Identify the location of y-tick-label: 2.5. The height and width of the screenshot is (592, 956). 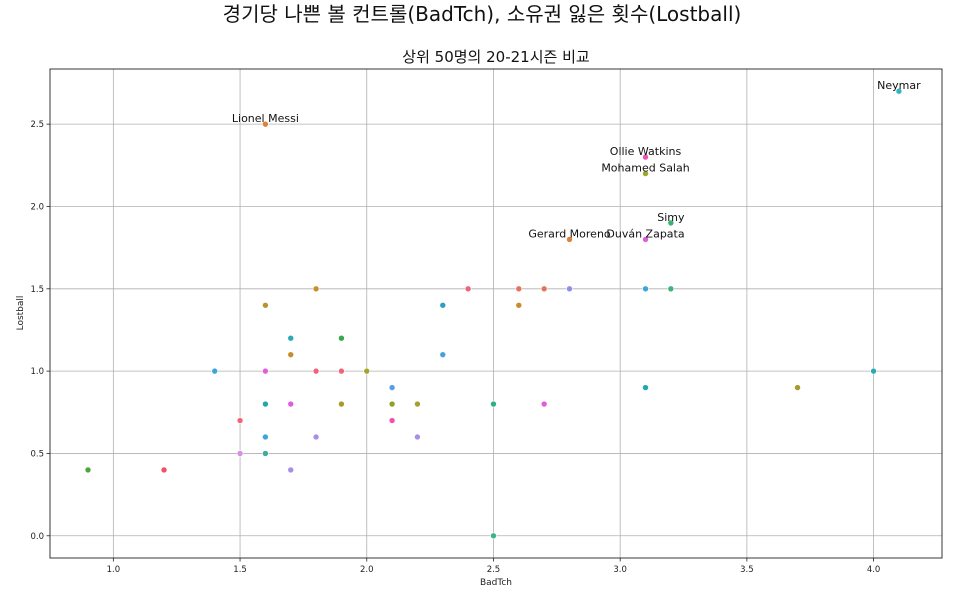
(37, 125).